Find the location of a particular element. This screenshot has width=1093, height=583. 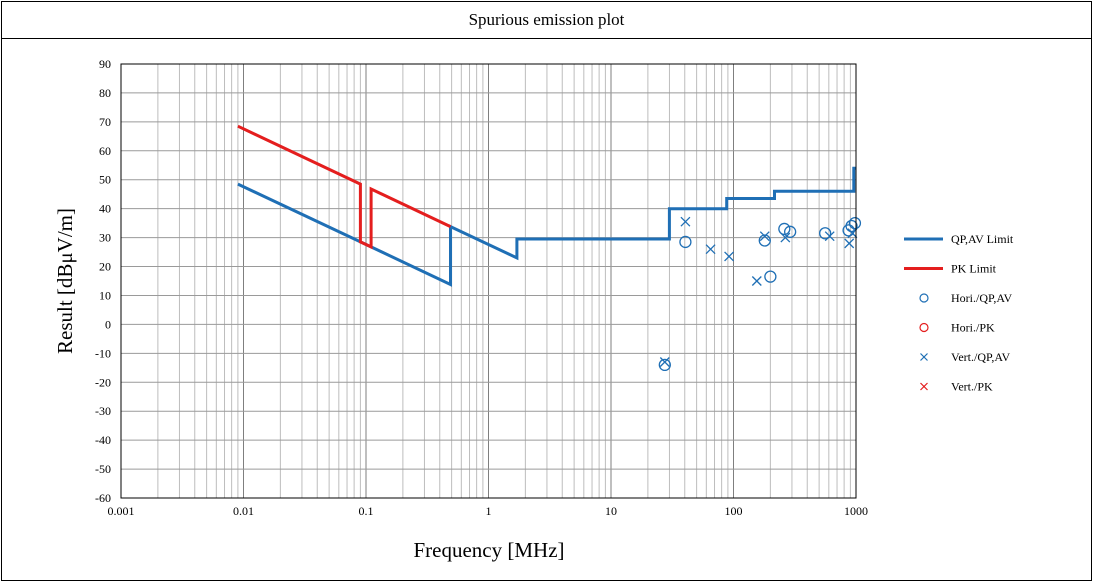

y-tick-label: 60 is located at coordinates (105, 151).